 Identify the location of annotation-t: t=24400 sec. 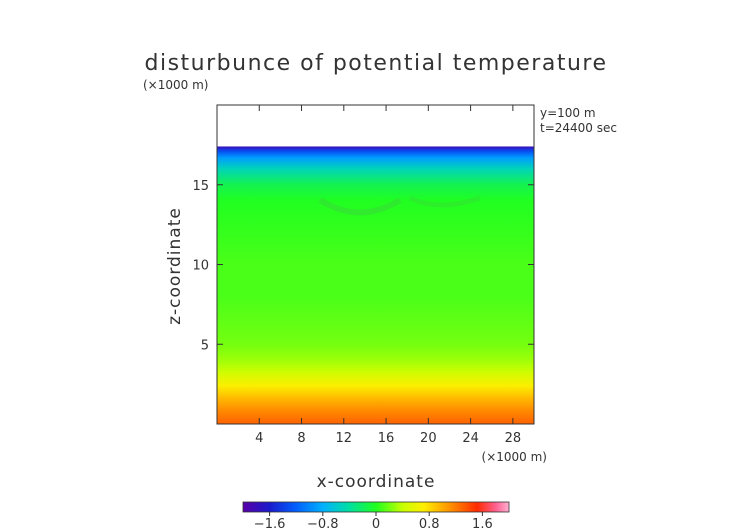
(578, 128).